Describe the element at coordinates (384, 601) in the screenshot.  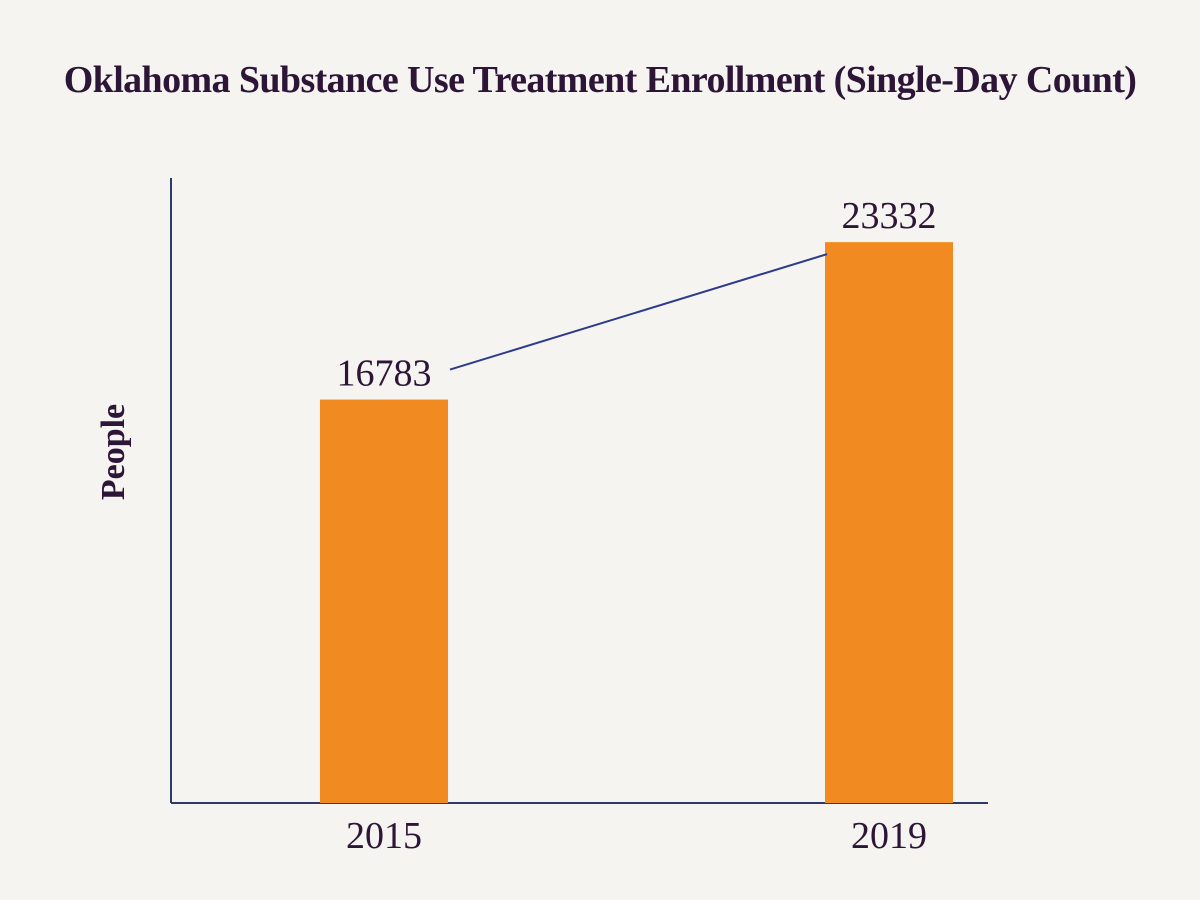
I see `bar-2015` at that location.